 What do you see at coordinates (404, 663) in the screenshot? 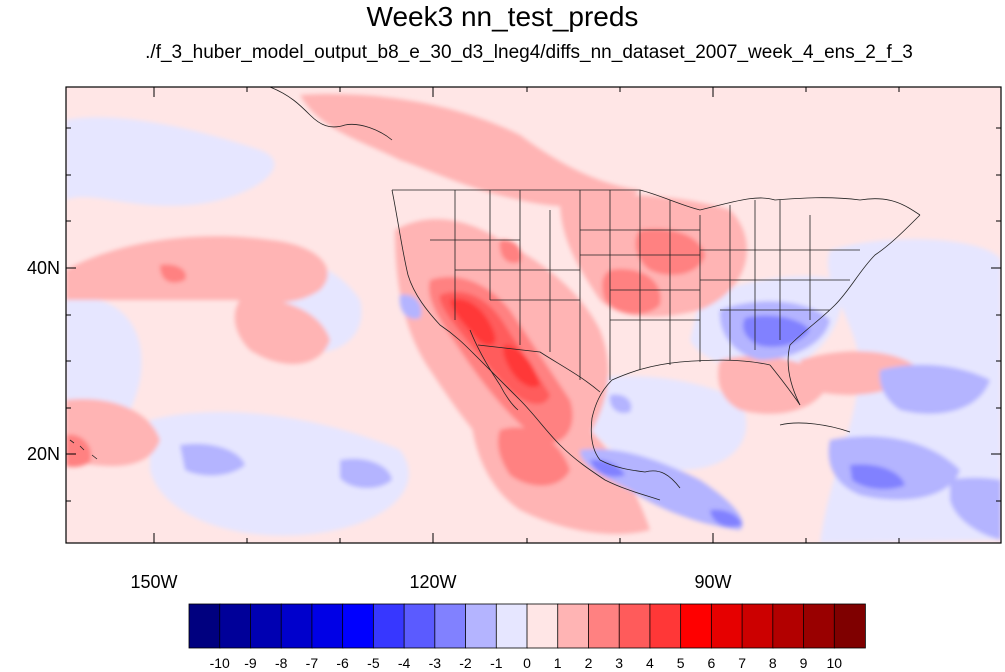
I see `colorbar-tick-label: -4` at bounding box center [404, 663].